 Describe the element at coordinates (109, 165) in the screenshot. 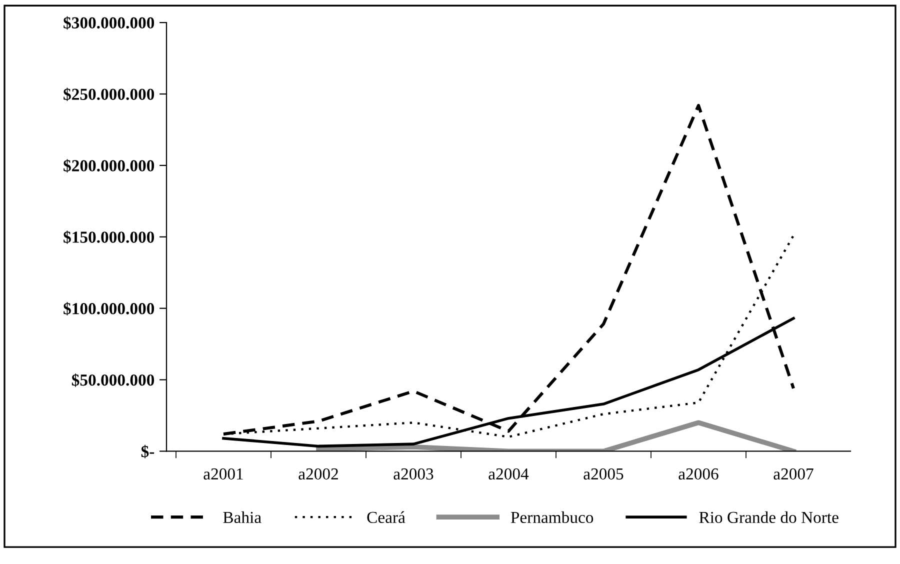

I see `y-tick-label: $200.000.000` at that location.